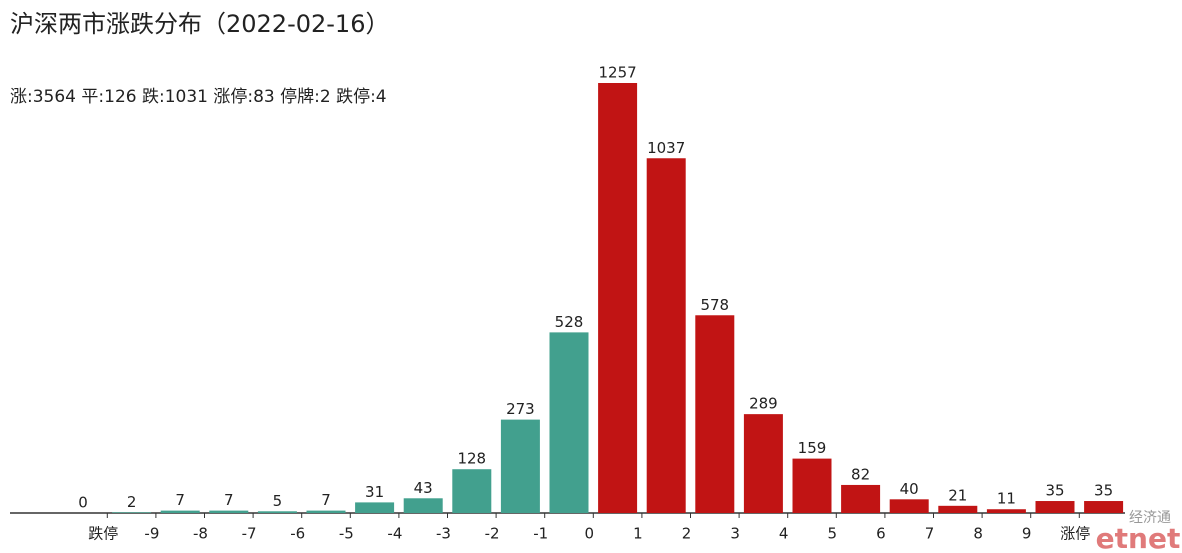 This screenshot has width=1182, height=553. What do you see at coordinates (297, 534) in the screenshot?
I see `x-tick-label: -6` at bounding box center [297, 534].